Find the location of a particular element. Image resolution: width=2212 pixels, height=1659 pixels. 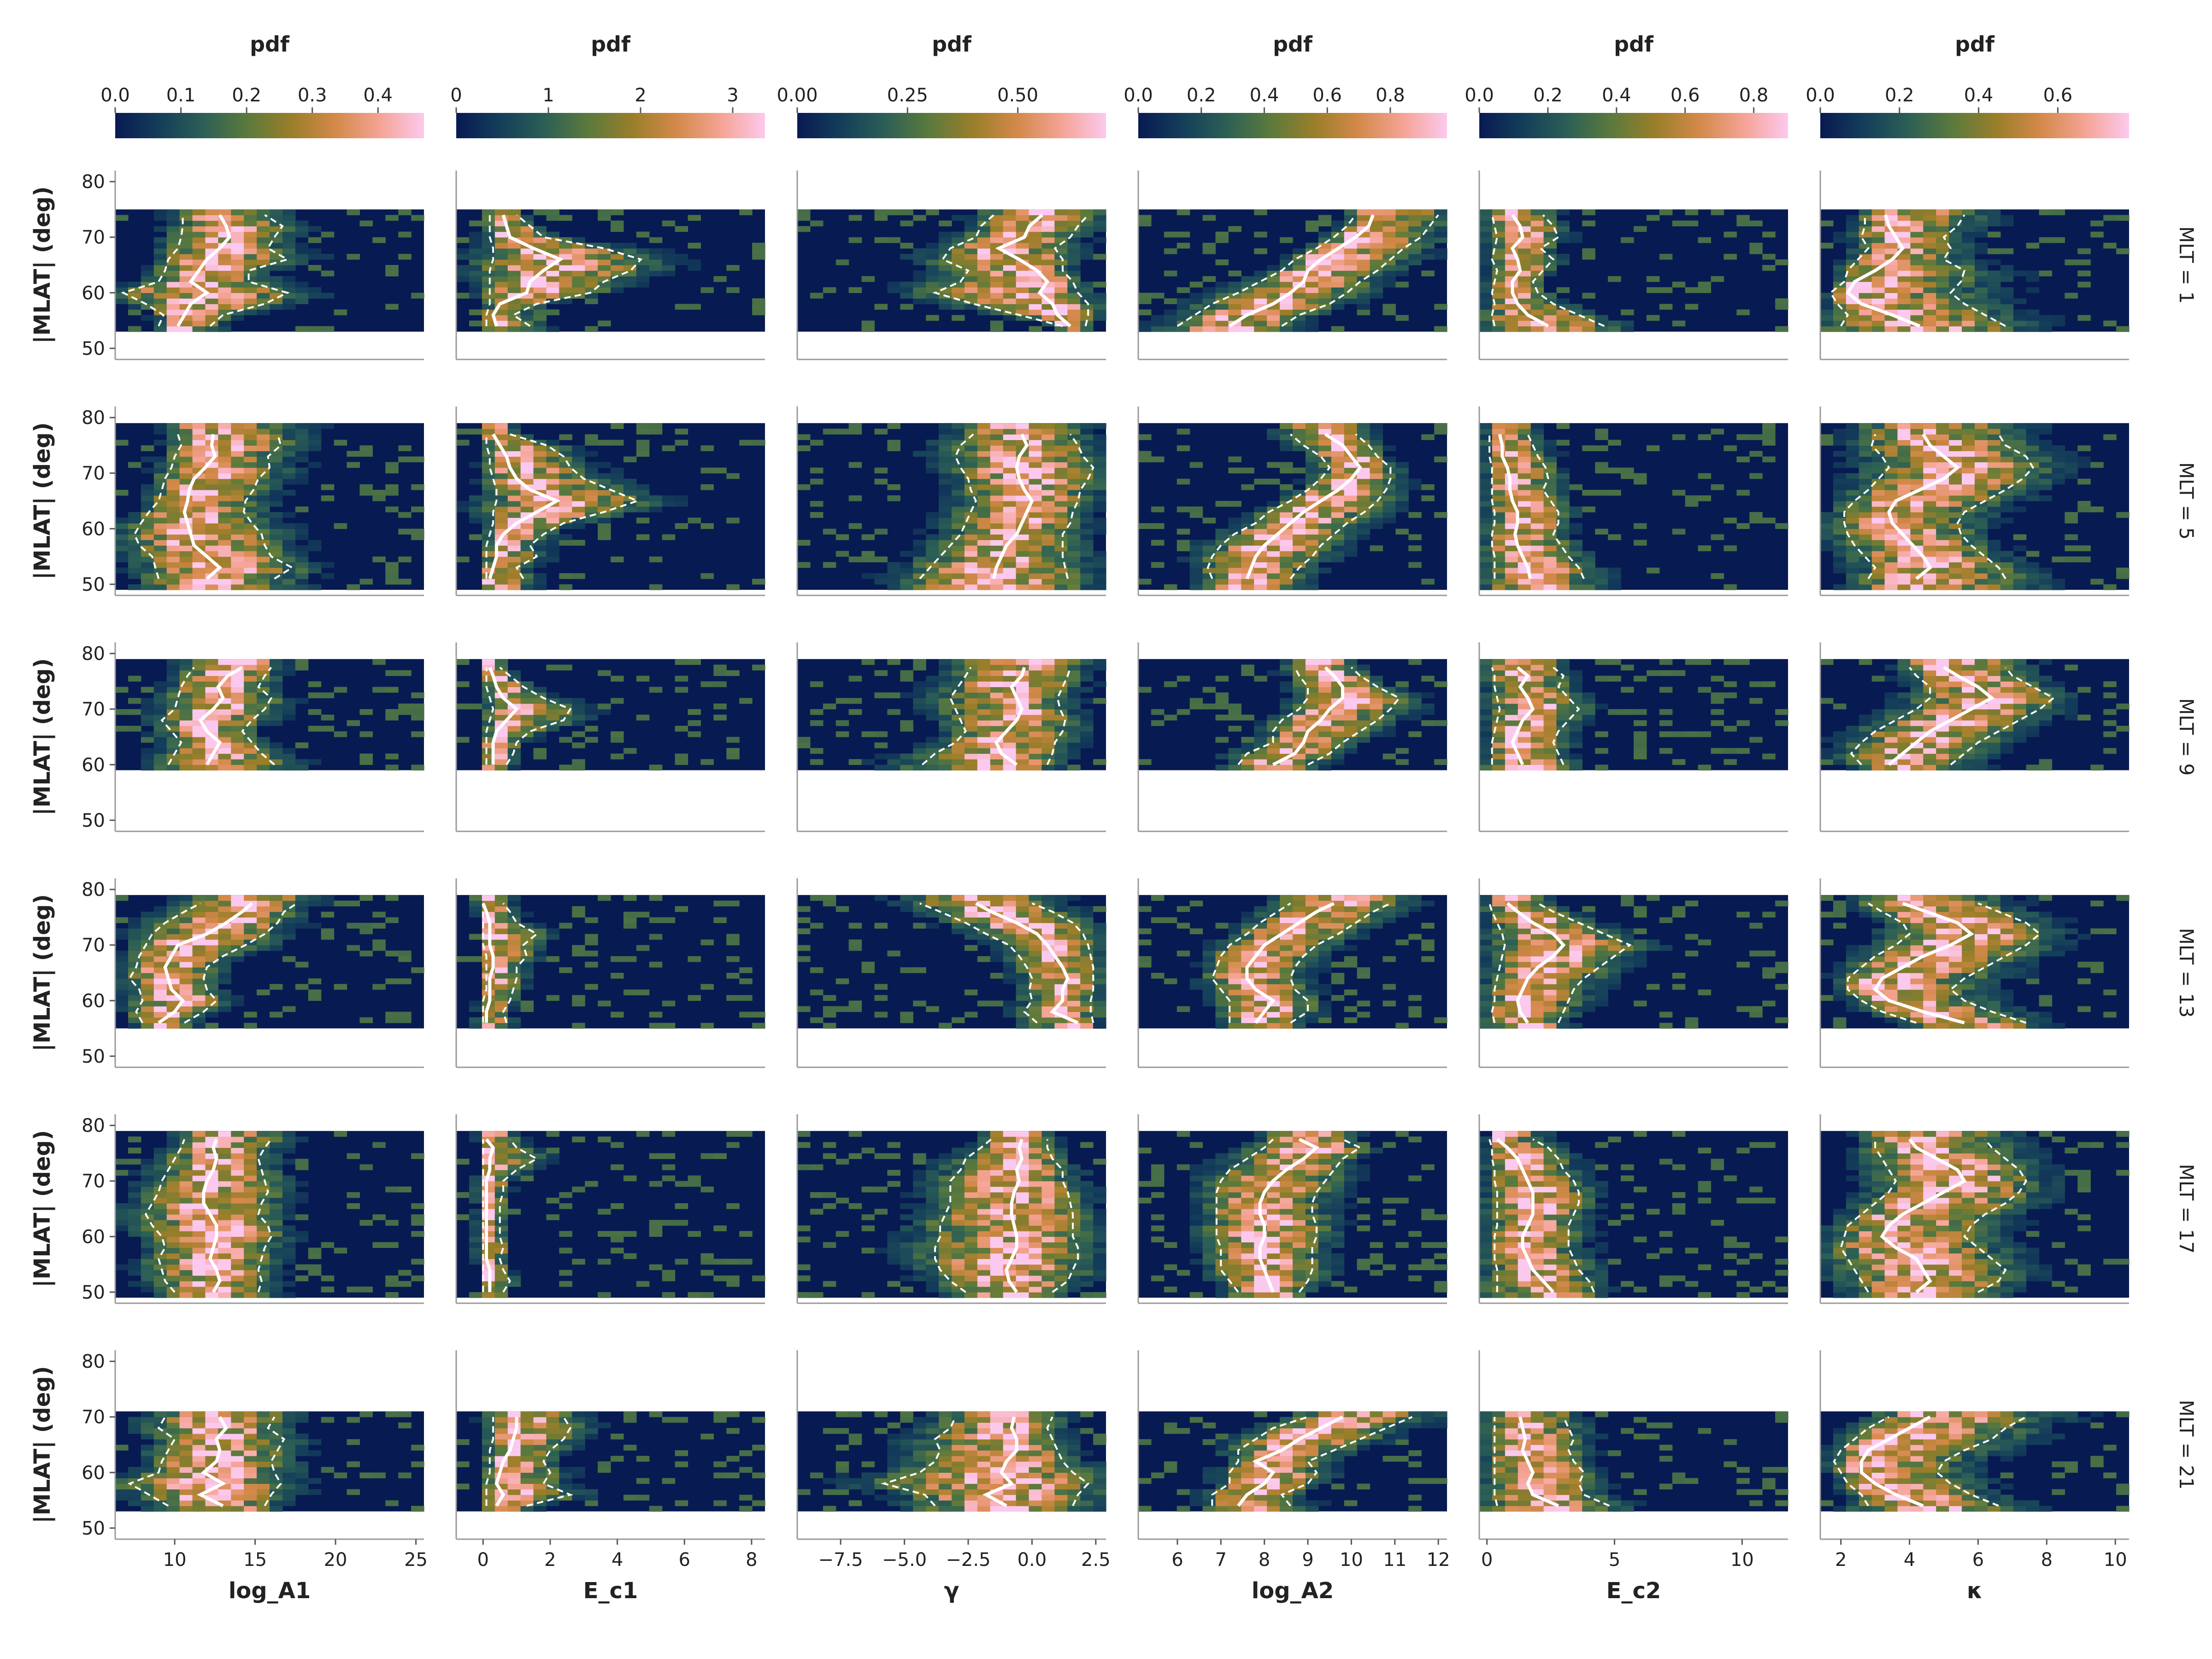

y-tick-label: 80 is located at coordinates (93, 418).